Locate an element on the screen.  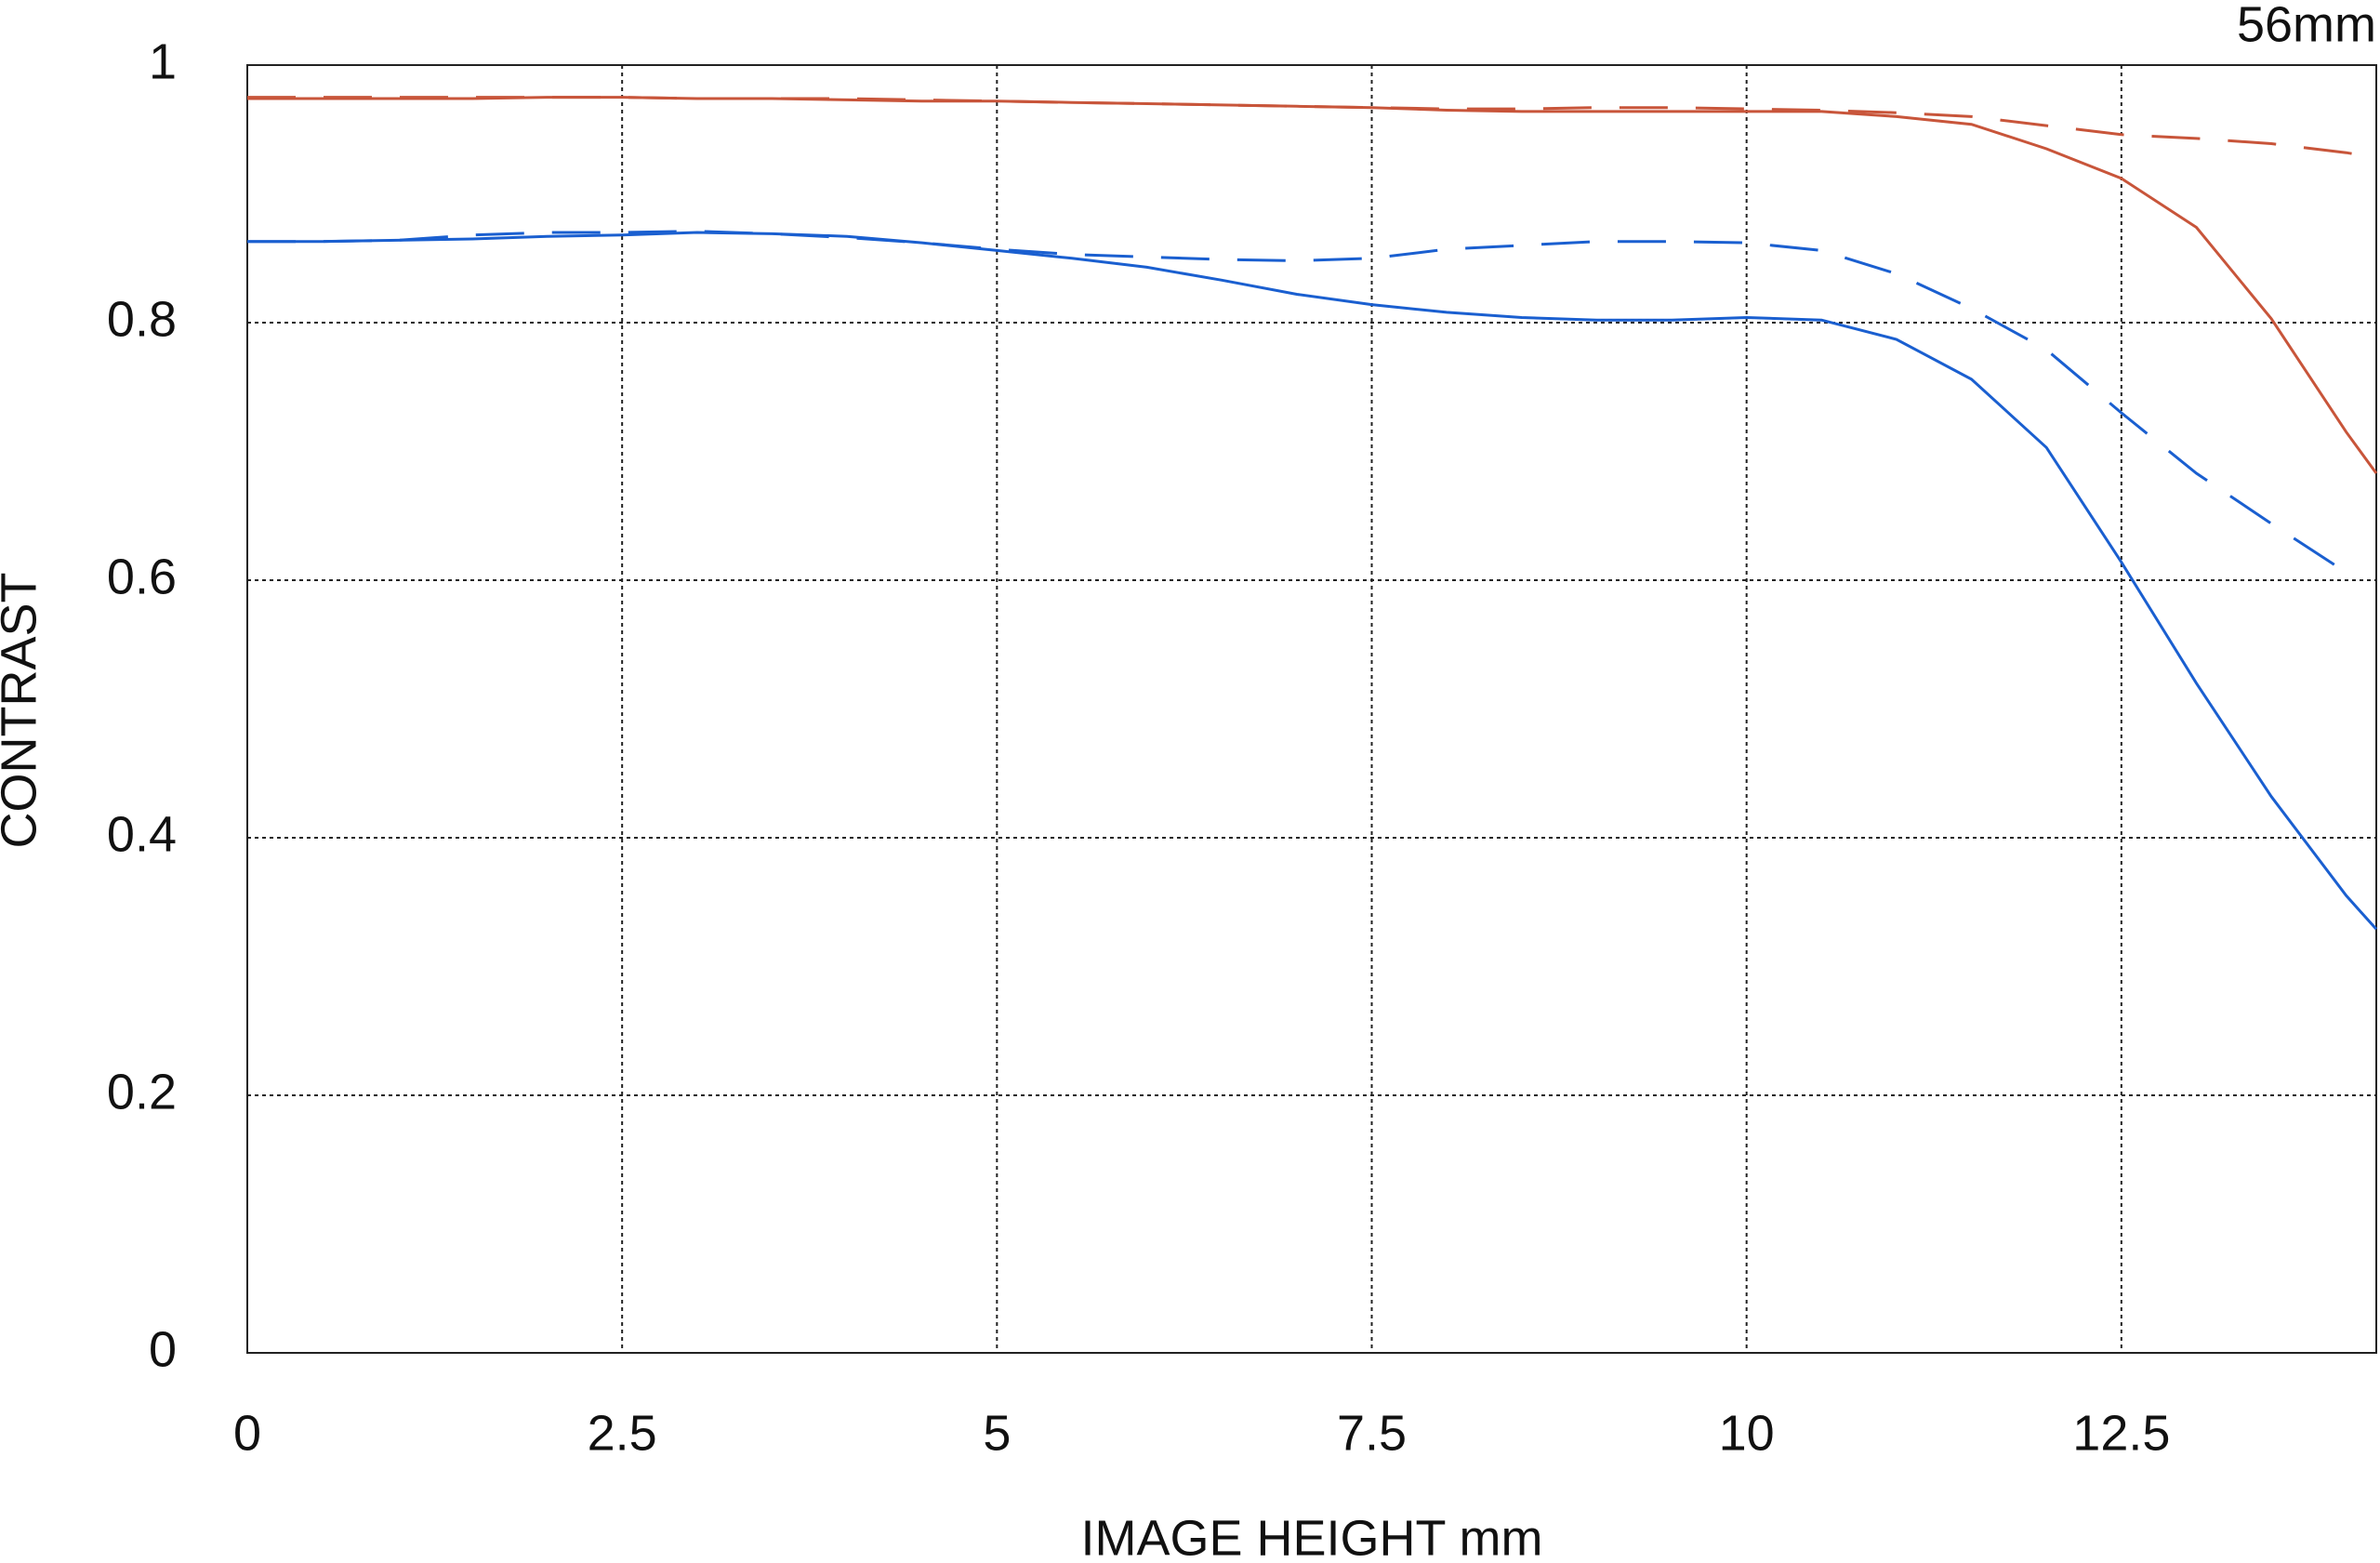
y-tick-label: 0.8 is located at coordinates (142, 319).